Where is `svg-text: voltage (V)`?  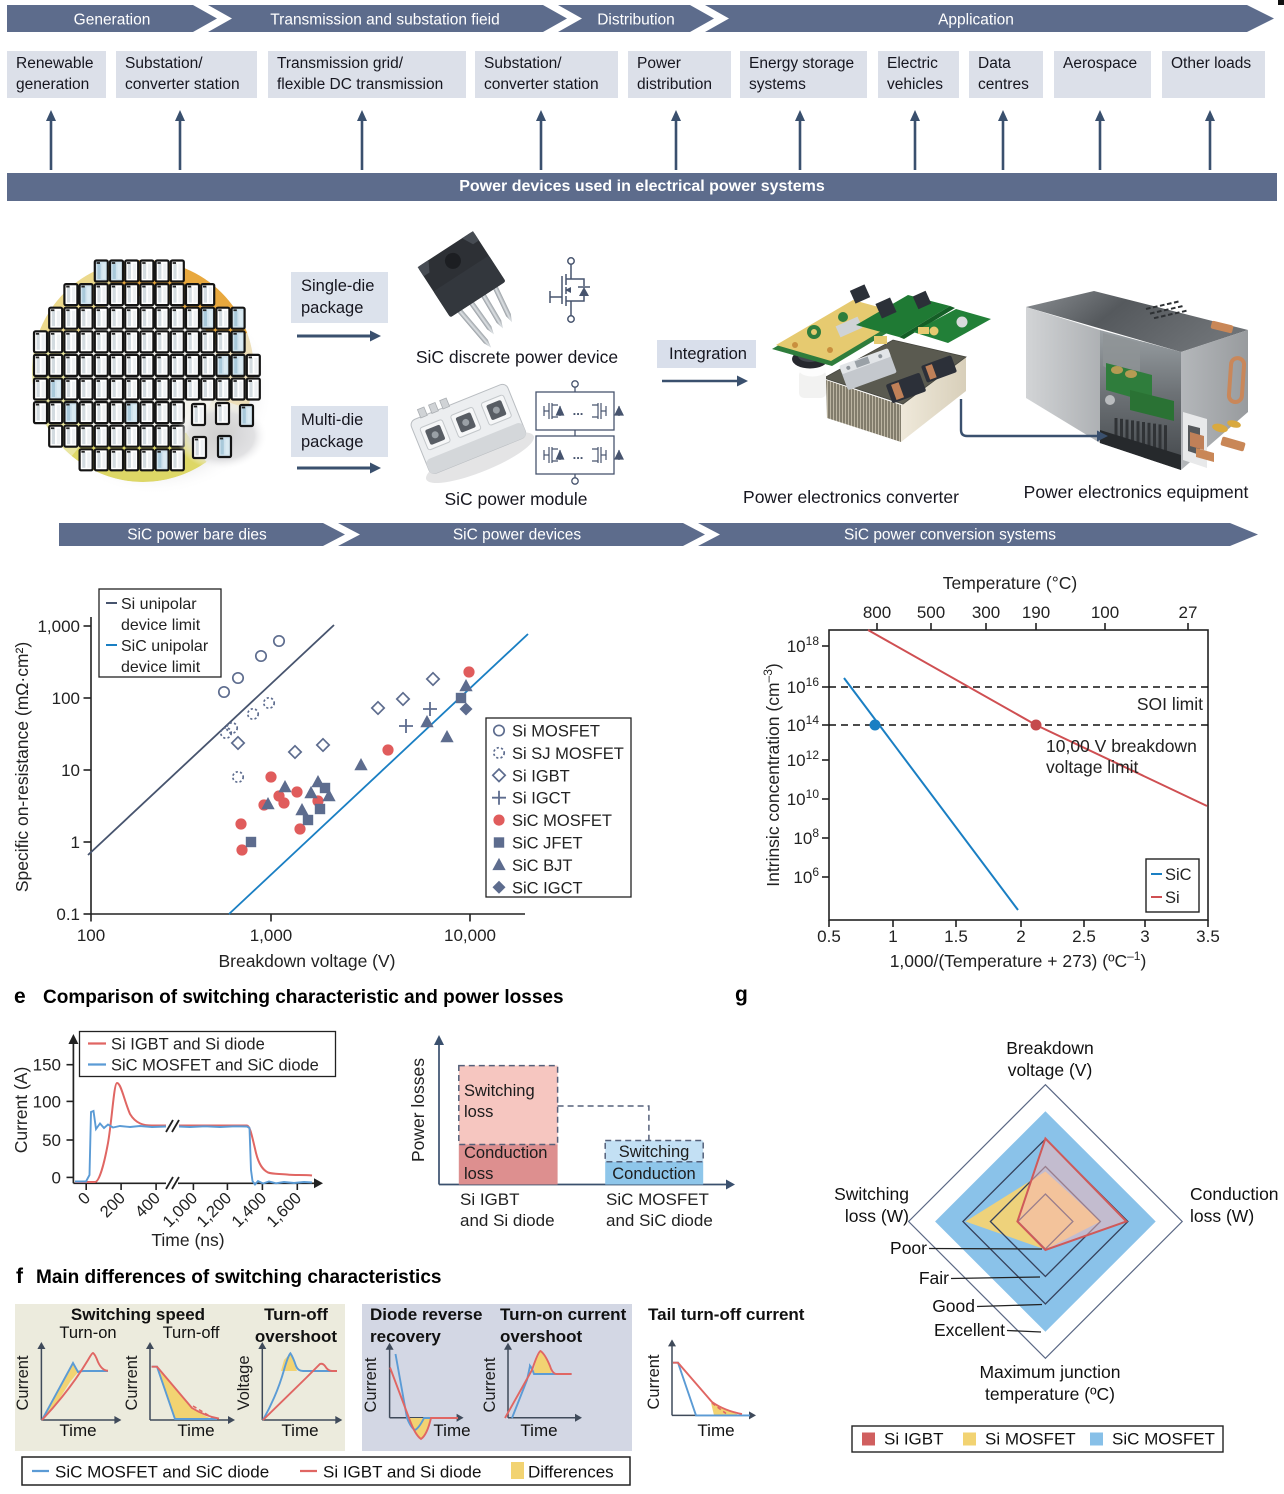 svg-text: voltage (V) is located at coordinates (1050, 1070).